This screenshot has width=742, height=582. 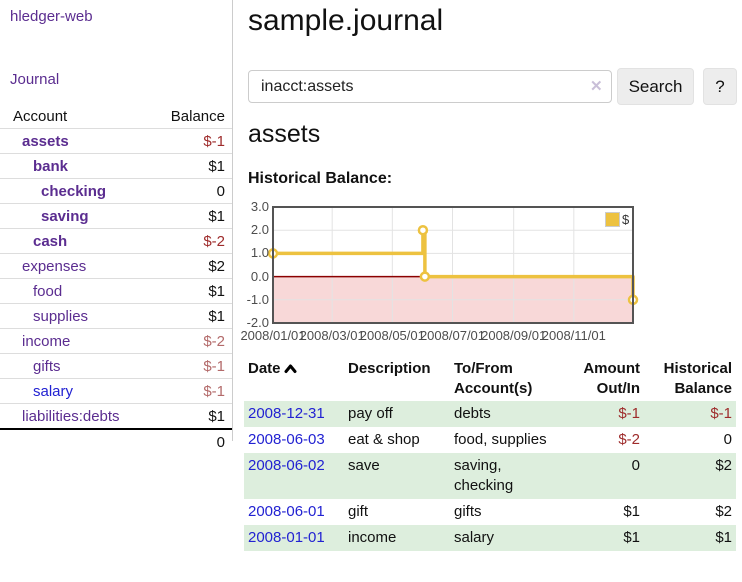 I want to click on account-row: supplies $1, so click(x=116, y=316).